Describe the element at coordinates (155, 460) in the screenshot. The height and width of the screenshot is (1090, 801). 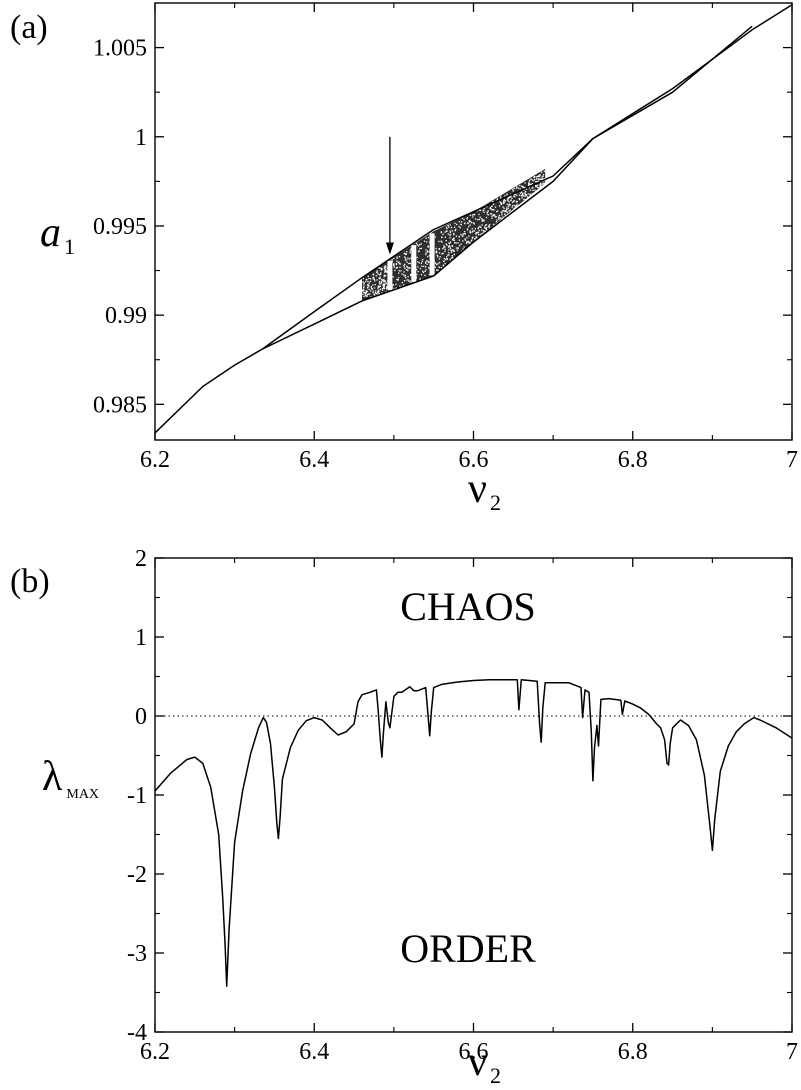
I see `x-tick-label: 6.2` at that location.